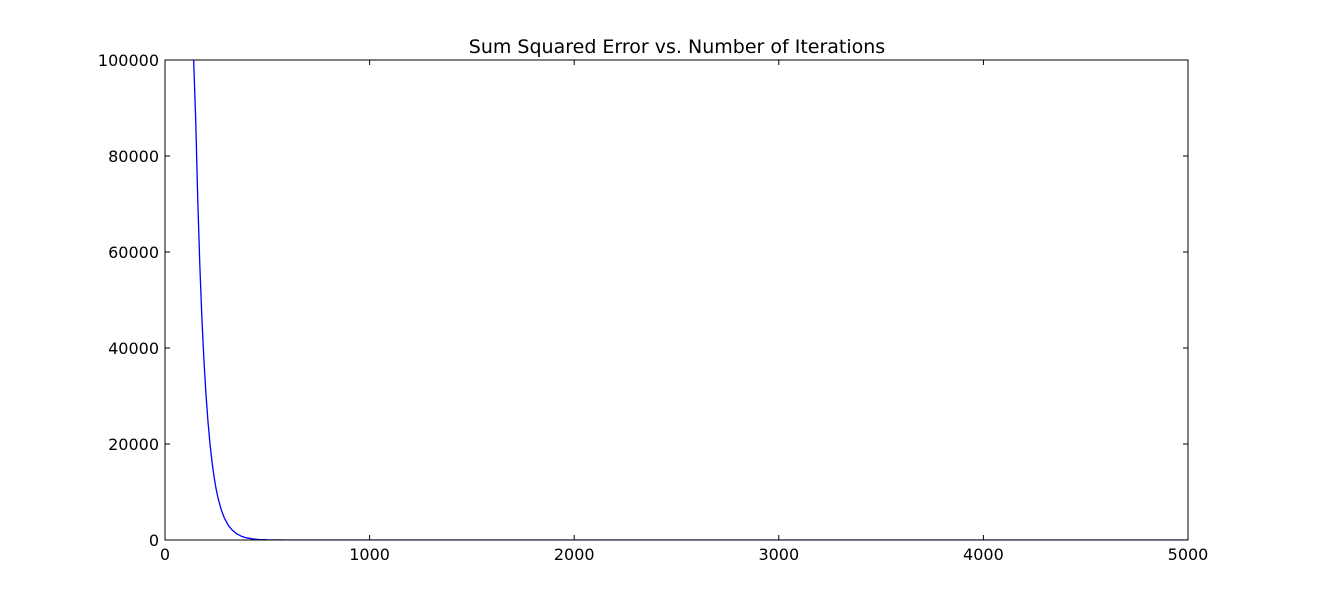 This screenshot has width=1320, height=600. What do you see at coordinates (165, 554) in the screenshot?
I see `x-tick-label: 0` at bounding box center [165, 554].